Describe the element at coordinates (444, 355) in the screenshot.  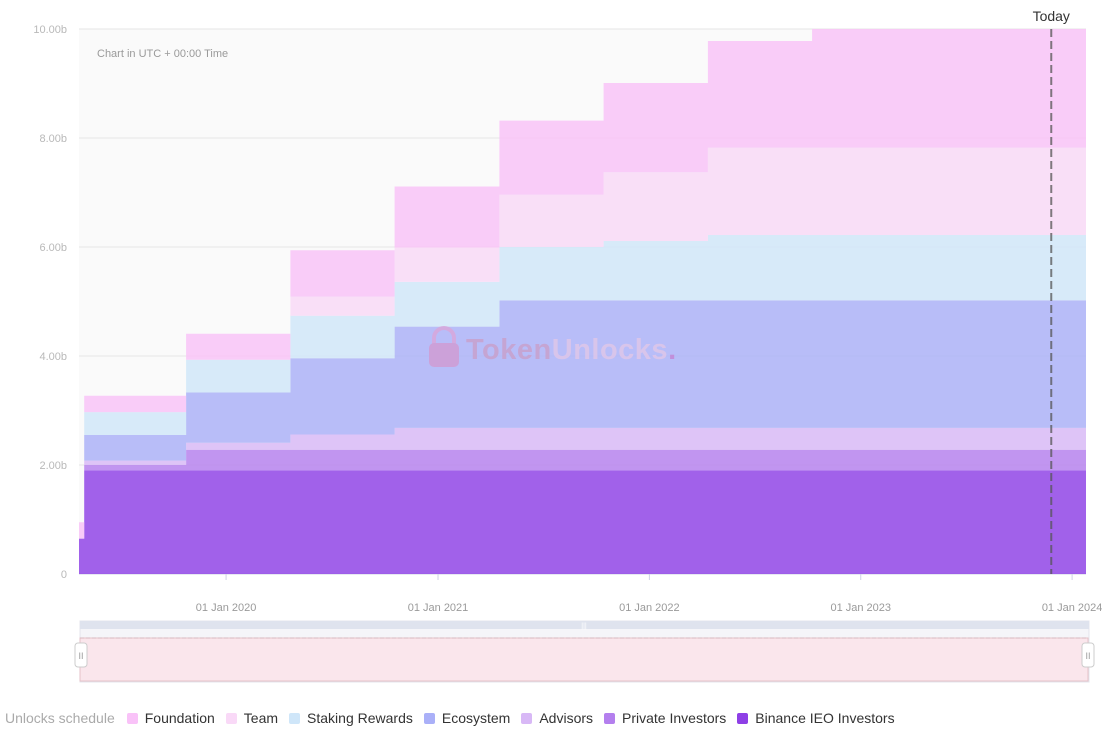
I see `lock-body-icon` at that location.